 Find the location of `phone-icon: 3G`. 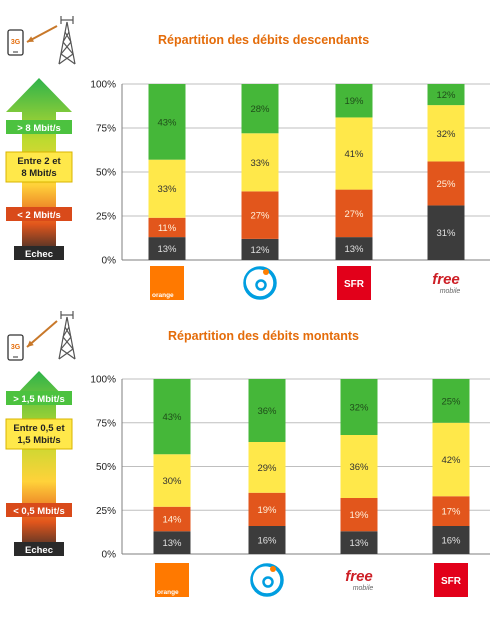

phone-icon: 3G is located at coordinates (15, 42).